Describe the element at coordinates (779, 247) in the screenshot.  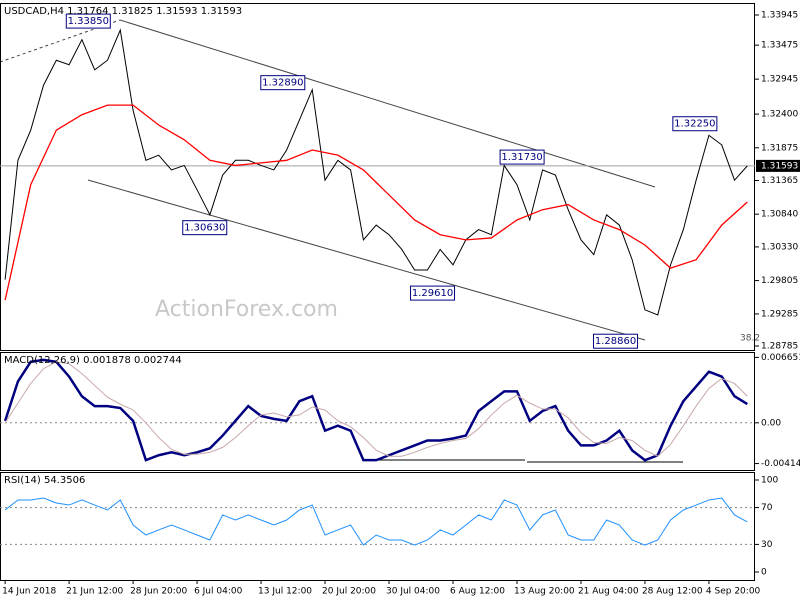
I see `y-tick-label: 1.30330` at that location.